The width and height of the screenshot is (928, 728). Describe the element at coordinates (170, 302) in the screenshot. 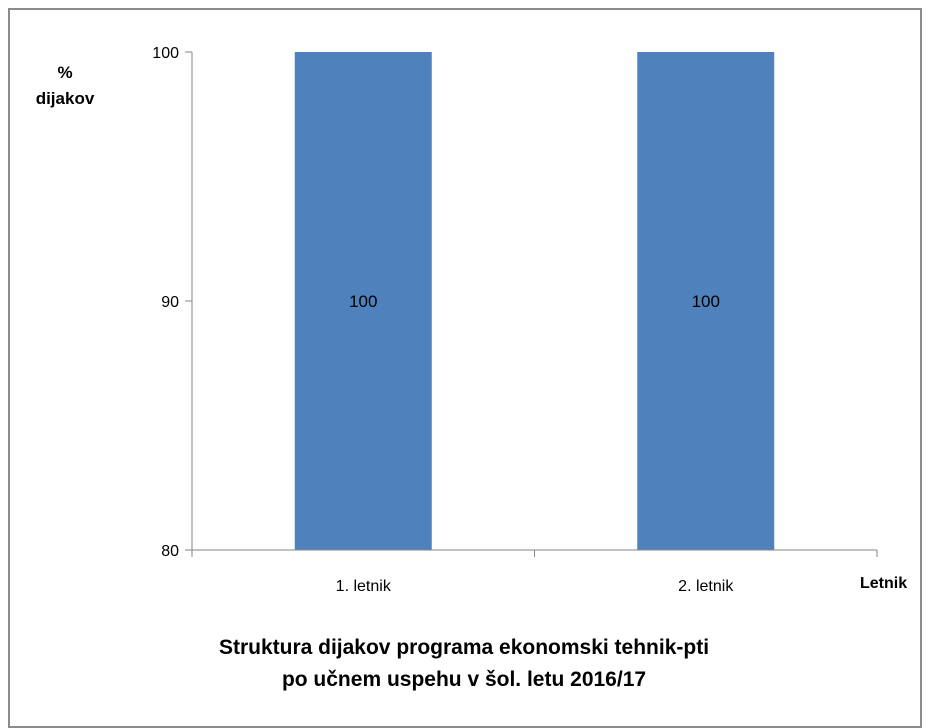

I see `y-tick-label-90: 90` at that location.